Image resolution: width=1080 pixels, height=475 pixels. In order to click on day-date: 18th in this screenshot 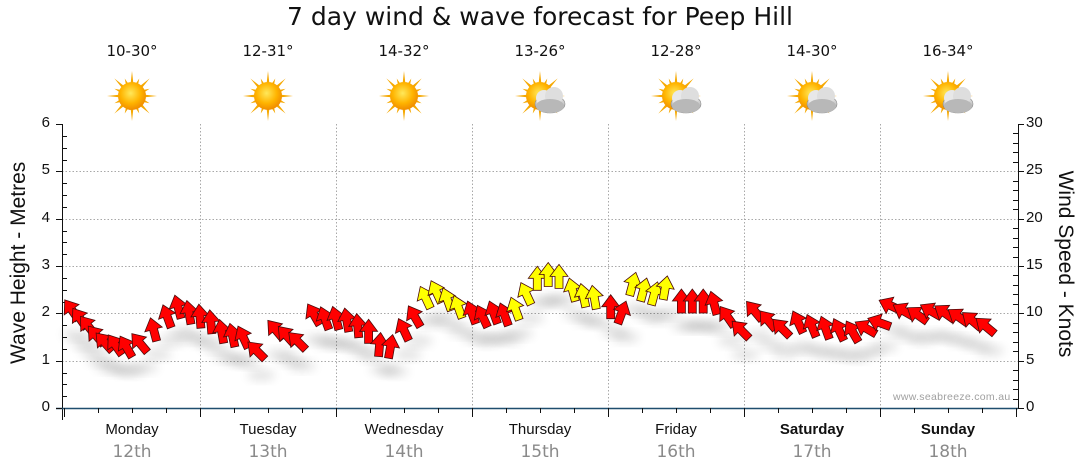, I will do `click(948, 452)`.